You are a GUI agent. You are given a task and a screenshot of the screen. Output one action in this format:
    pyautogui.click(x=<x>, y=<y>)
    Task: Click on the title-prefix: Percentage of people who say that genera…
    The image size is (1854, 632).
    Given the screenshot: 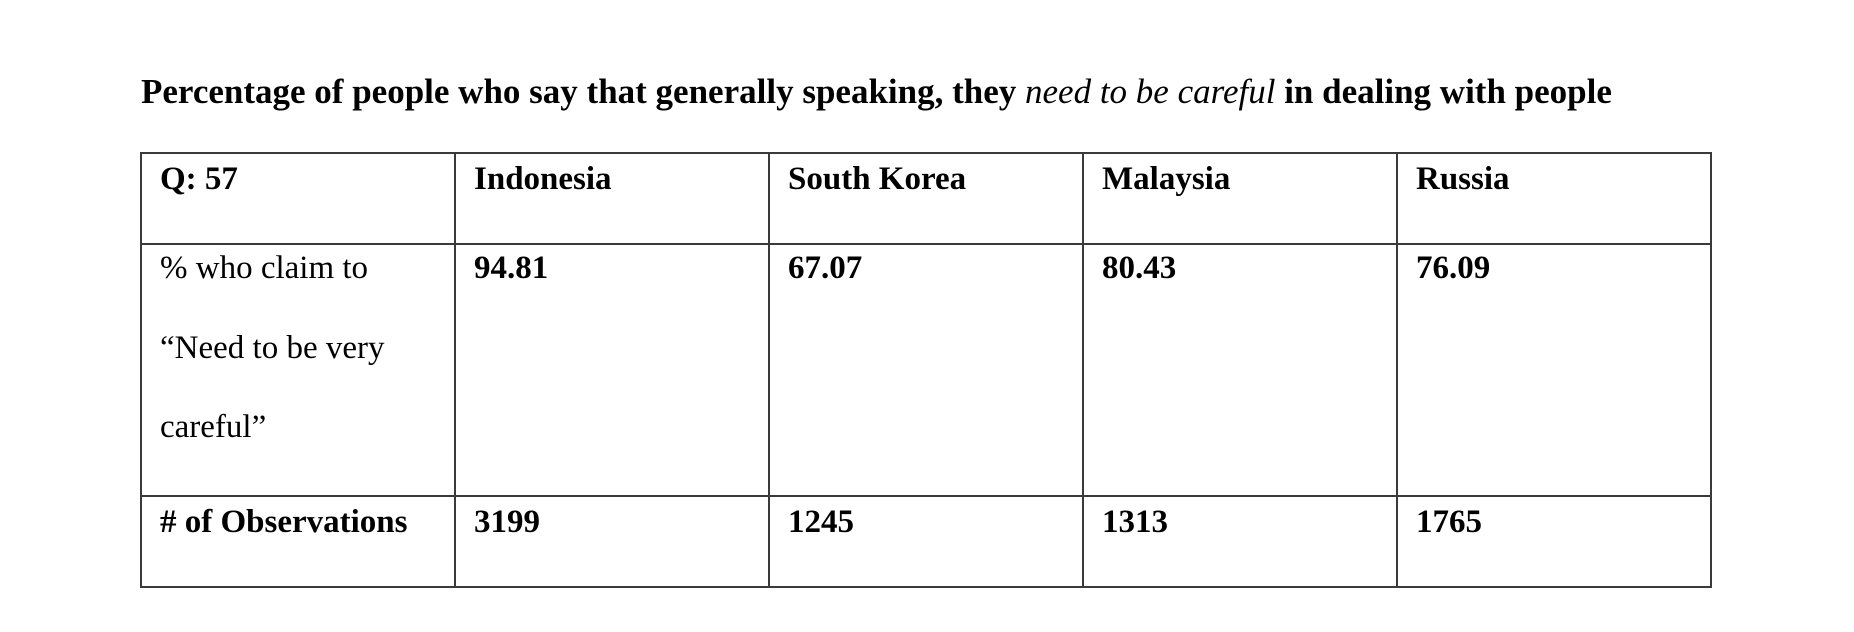 What is the action you would take?
    pyautogui.click(x=583, y=91)
    